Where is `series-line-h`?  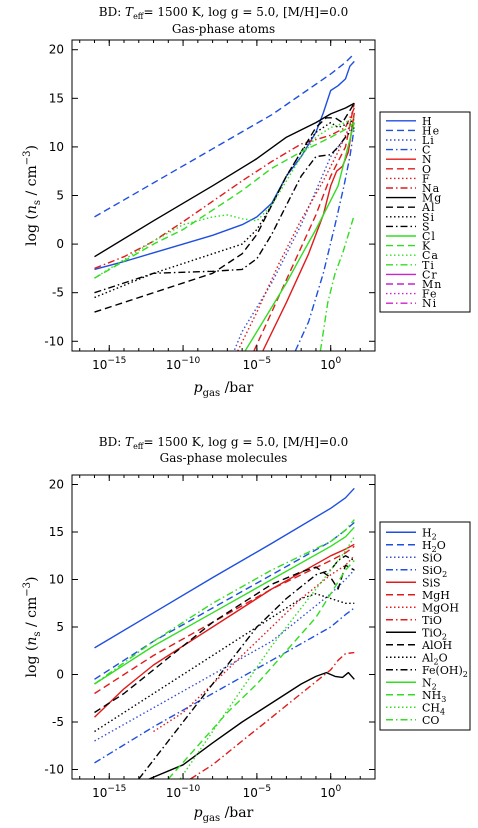 series-line-h is located at coordinates (224, 165).